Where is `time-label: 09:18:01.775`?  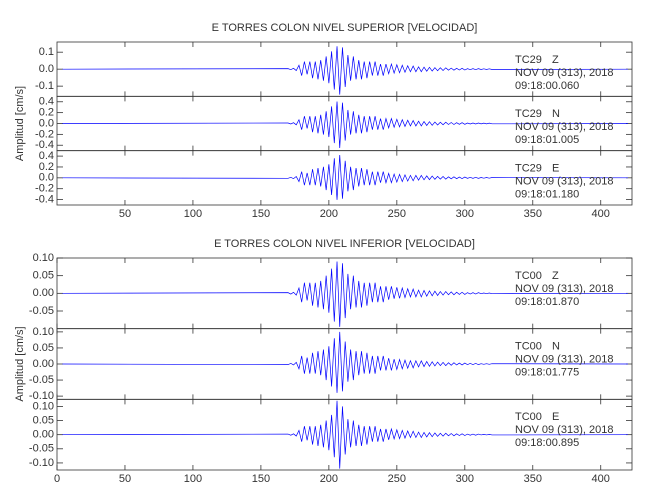 time-label: 09:18:01.775 is located at coordinates (547, 373).